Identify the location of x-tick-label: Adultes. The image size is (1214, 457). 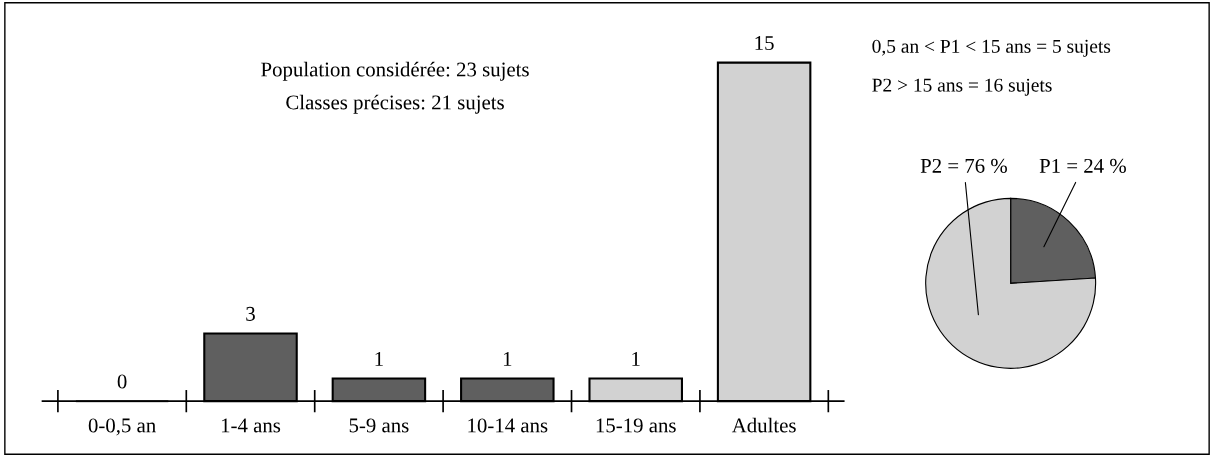
(763, 425).